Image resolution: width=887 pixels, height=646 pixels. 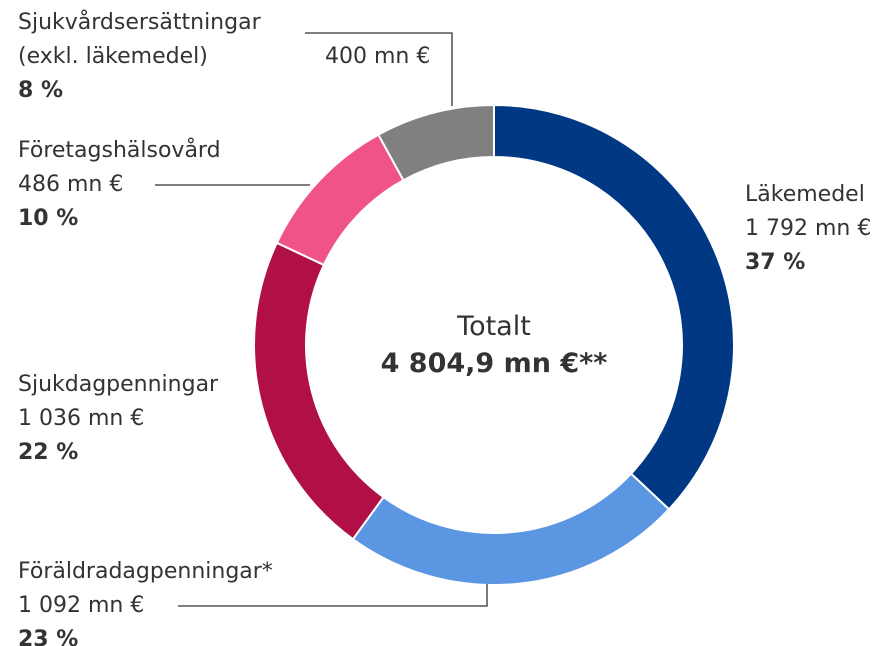 What do you see at coordinates (71, 184) in the screenshot?
I see `amount-label: 486 mn €` at bounding box center [71, 184].